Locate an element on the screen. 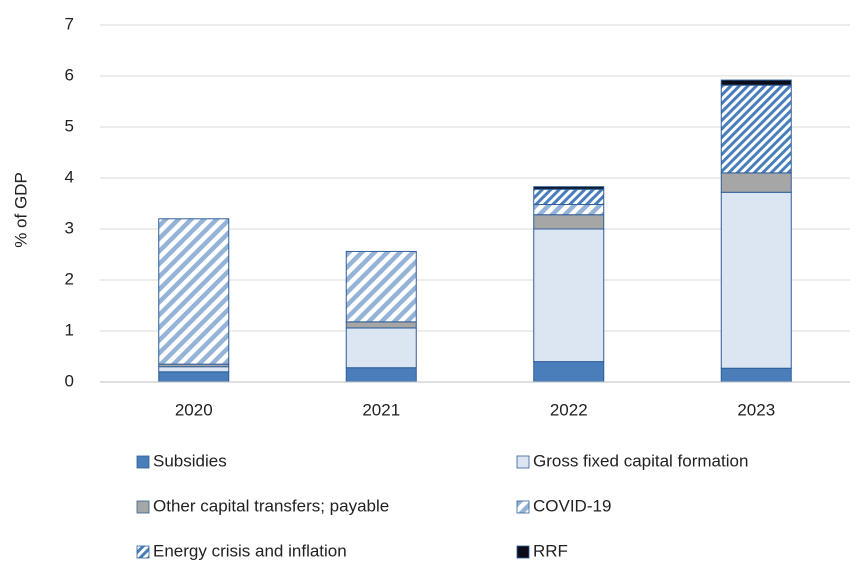  y-tick-label: 7 is located at coordinates (69, 23).